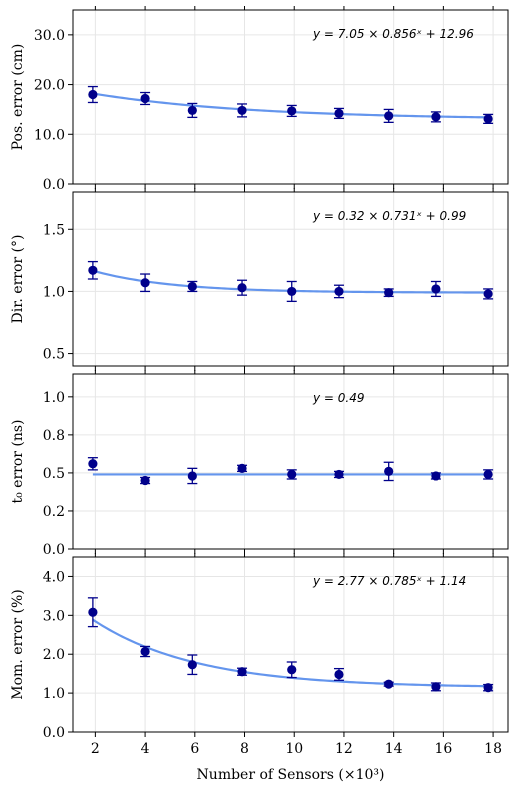 This screenshot has height=793, width=520. I want to click on x-tick-label: 6, so click(194, 749).